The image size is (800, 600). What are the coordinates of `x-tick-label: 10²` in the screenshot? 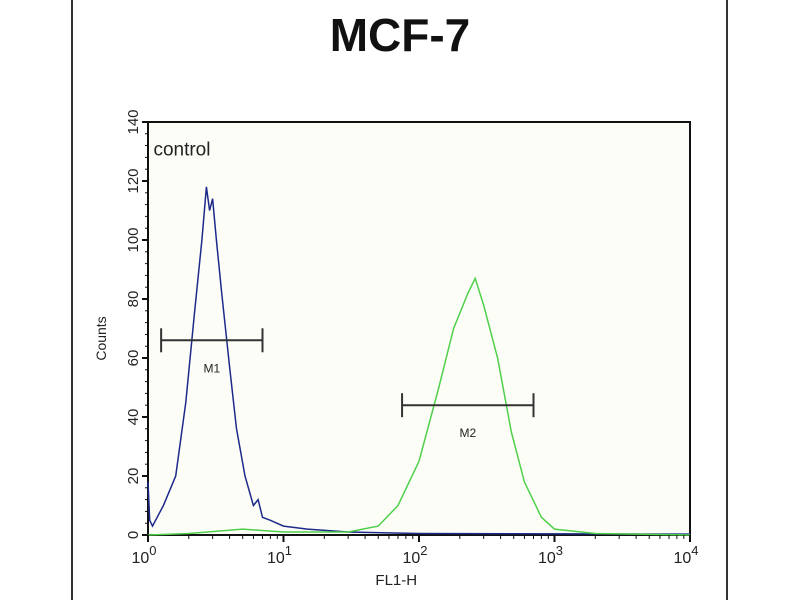 It's located at (414, 555).